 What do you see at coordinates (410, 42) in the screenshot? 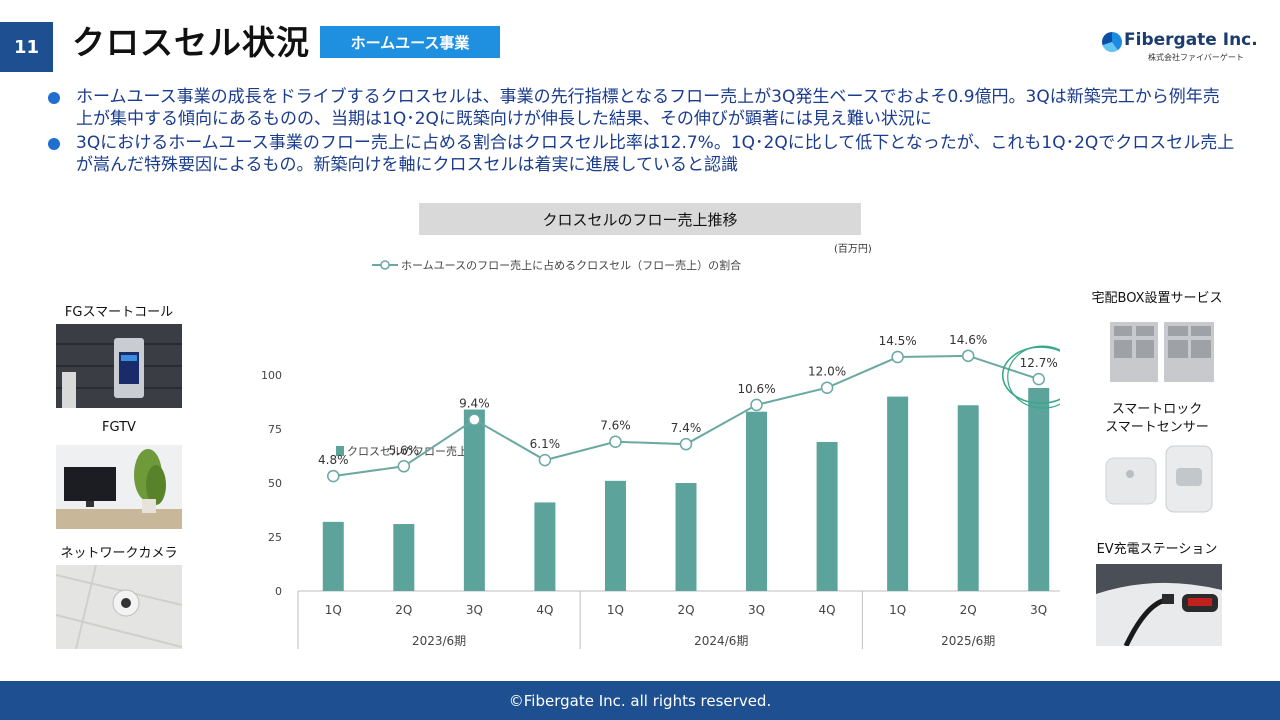
I see `segment-badge: ホームユース事業` at bounding box center [410, 42].